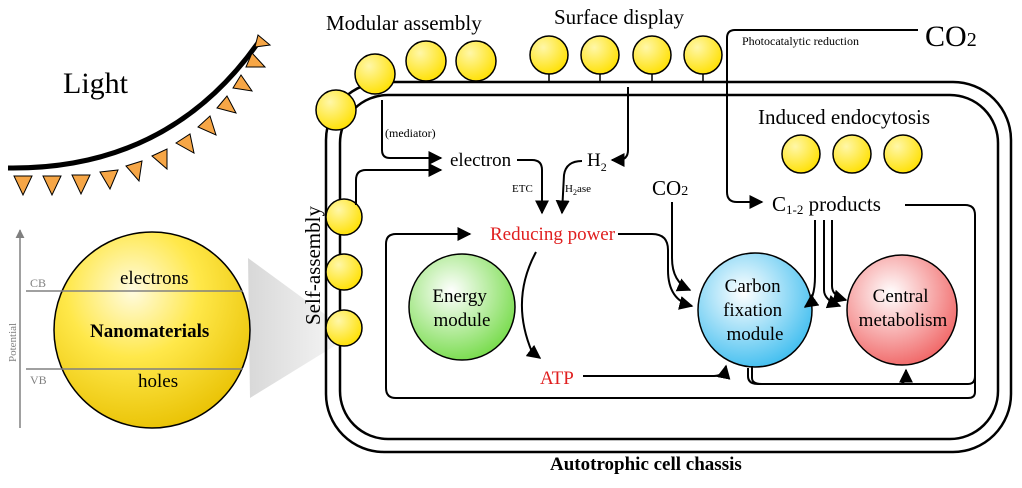 This screenshot has height=488, width=1022. What do you see at coordinates (481, 160) in the screenshot?
I see `electron-label: electron` at bounding box center [481, 160].